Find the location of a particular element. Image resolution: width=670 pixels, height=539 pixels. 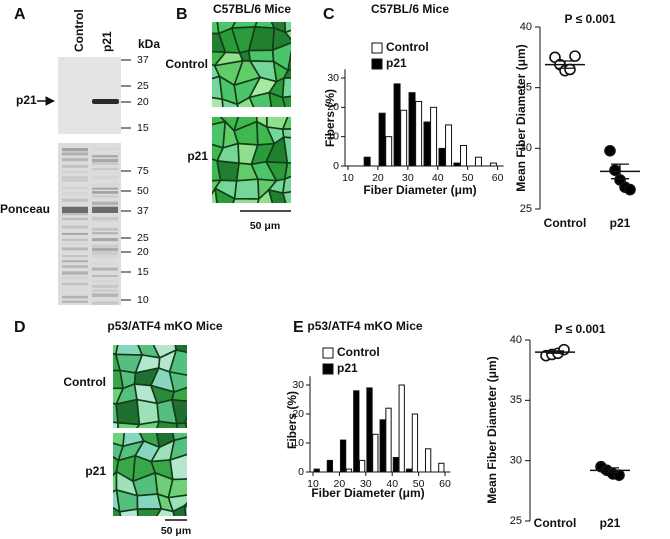

x-tick-label: Control is located at coordinates (555, 523).